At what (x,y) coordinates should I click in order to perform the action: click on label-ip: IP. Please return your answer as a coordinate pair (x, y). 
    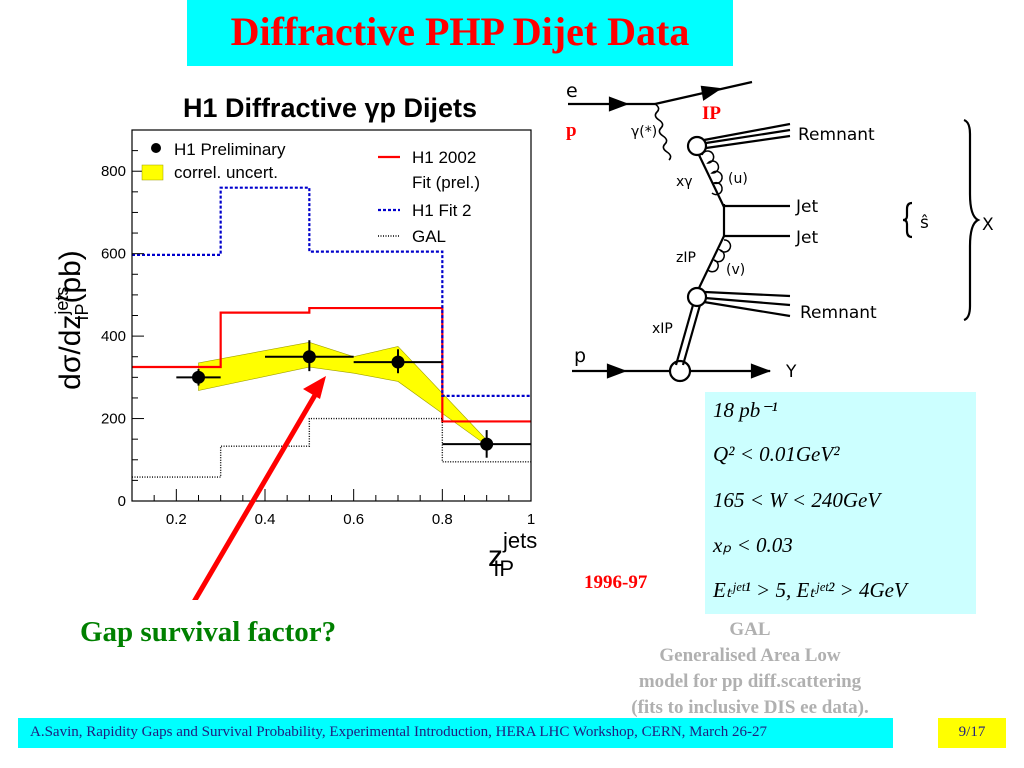
    Looking at the image, I should click on (711, 113).